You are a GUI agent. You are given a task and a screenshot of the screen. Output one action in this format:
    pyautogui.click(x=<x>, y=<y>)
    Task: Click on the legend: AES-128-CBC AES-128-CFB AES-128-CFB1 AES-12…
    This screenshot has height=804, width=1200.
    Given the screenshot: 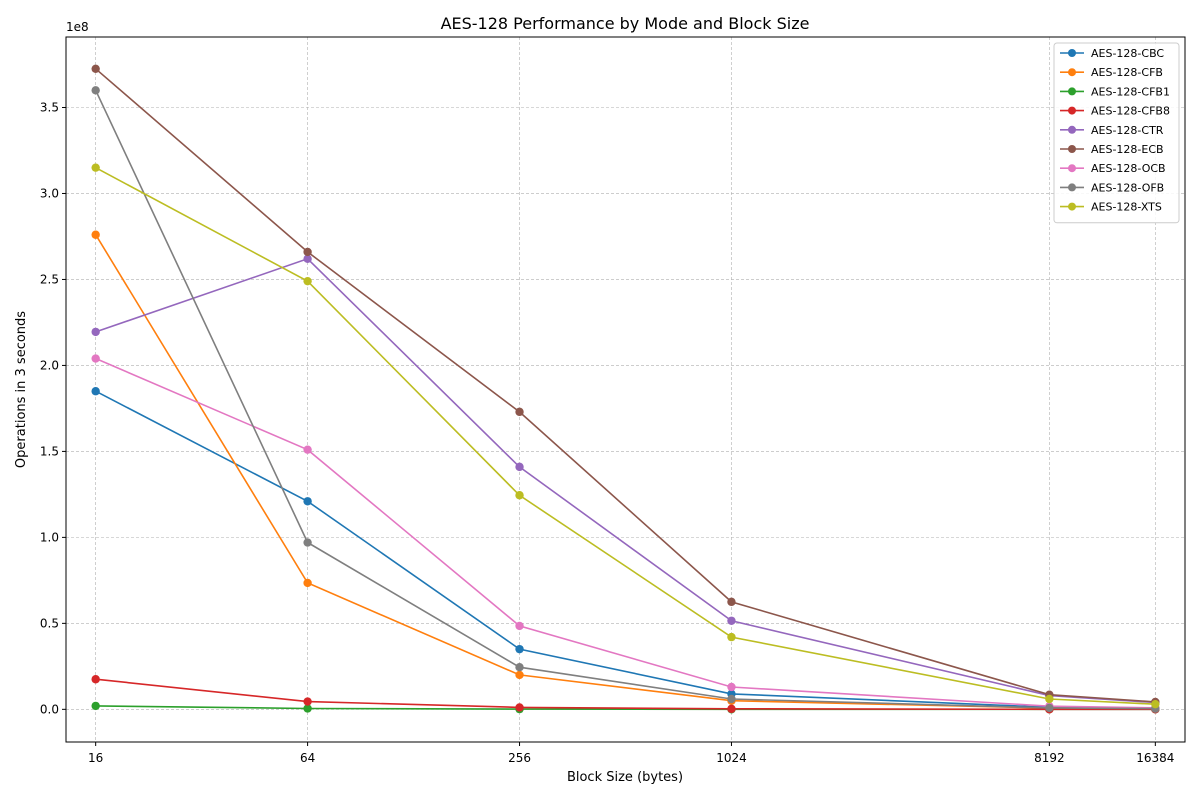 What is the action you would take?
    pyautogui.click(x=1116, y=133)
    